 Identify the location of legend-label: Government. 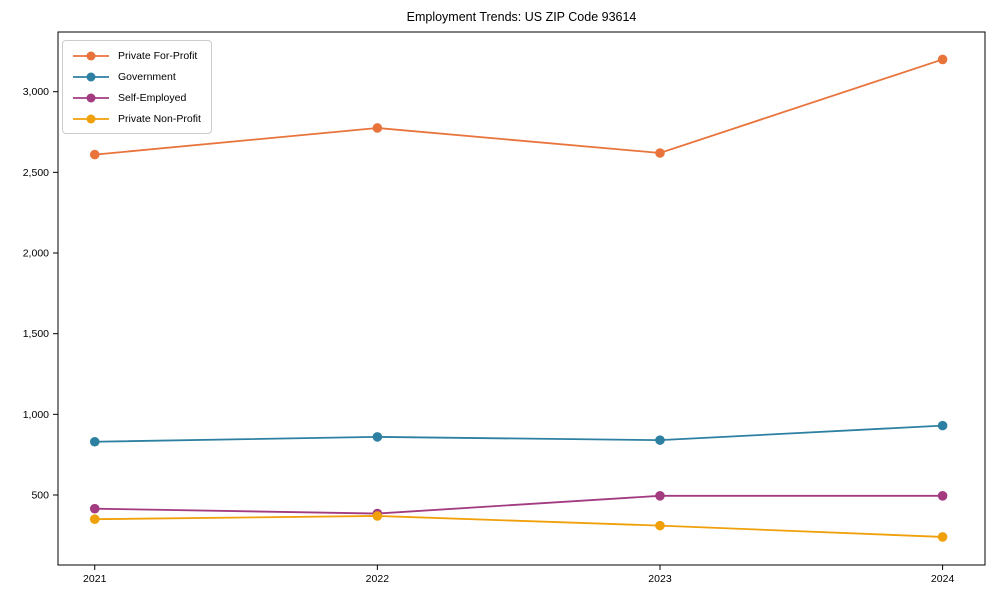
(147, 76).